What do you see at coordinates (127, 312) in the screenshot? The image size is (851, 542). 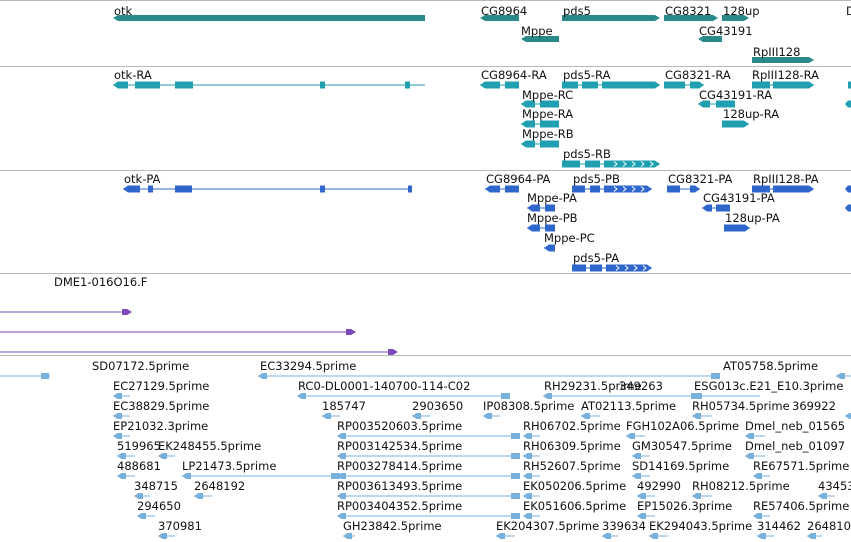 I see `clone-read-end` at bounding box center [127, 312].